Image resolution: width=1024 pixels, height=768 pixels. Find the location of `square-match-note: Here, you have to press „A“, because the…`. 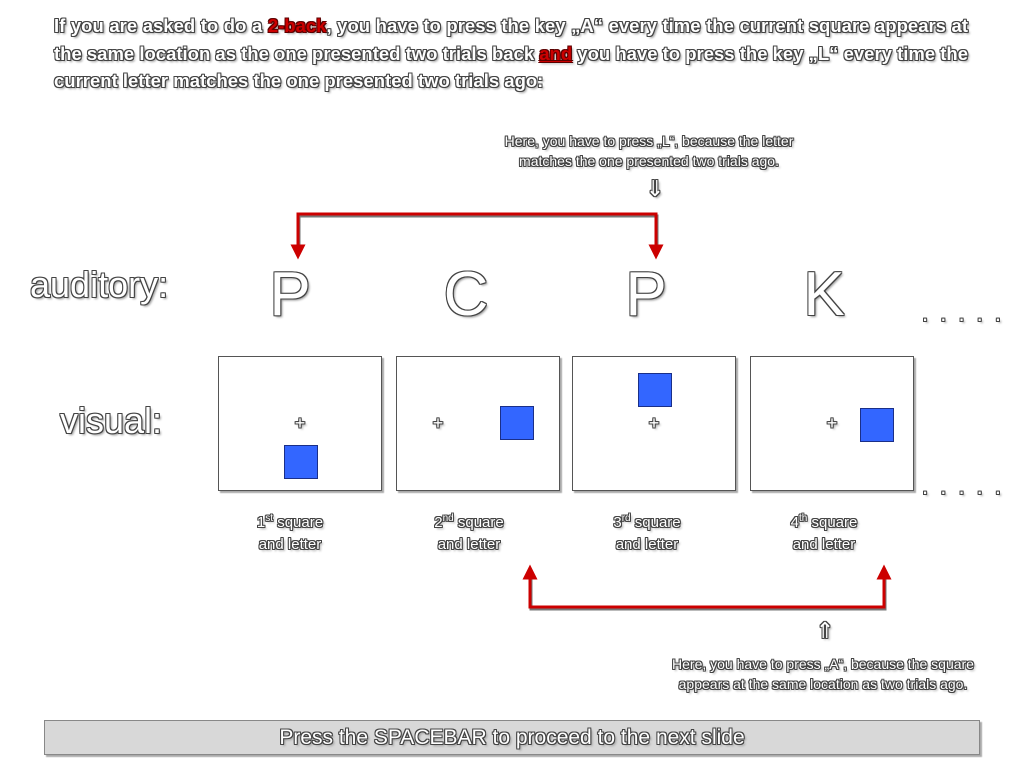

square-match-note: Here, you have to press „A“, because the… is located at coordinates (821, 674).